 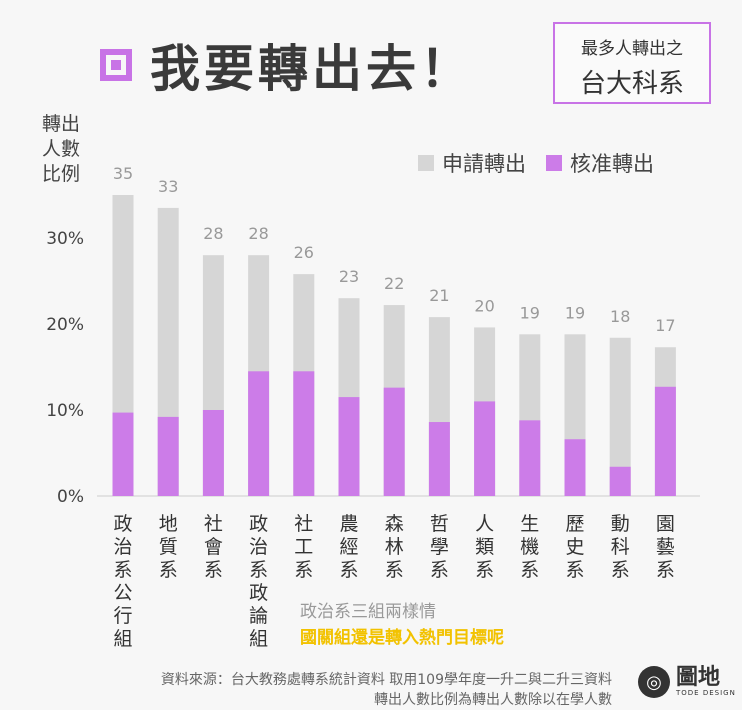 What do you see at coordinates (168, 186) in the screenshot?
I see `data-label: 33` at bounding box center [168, 186].